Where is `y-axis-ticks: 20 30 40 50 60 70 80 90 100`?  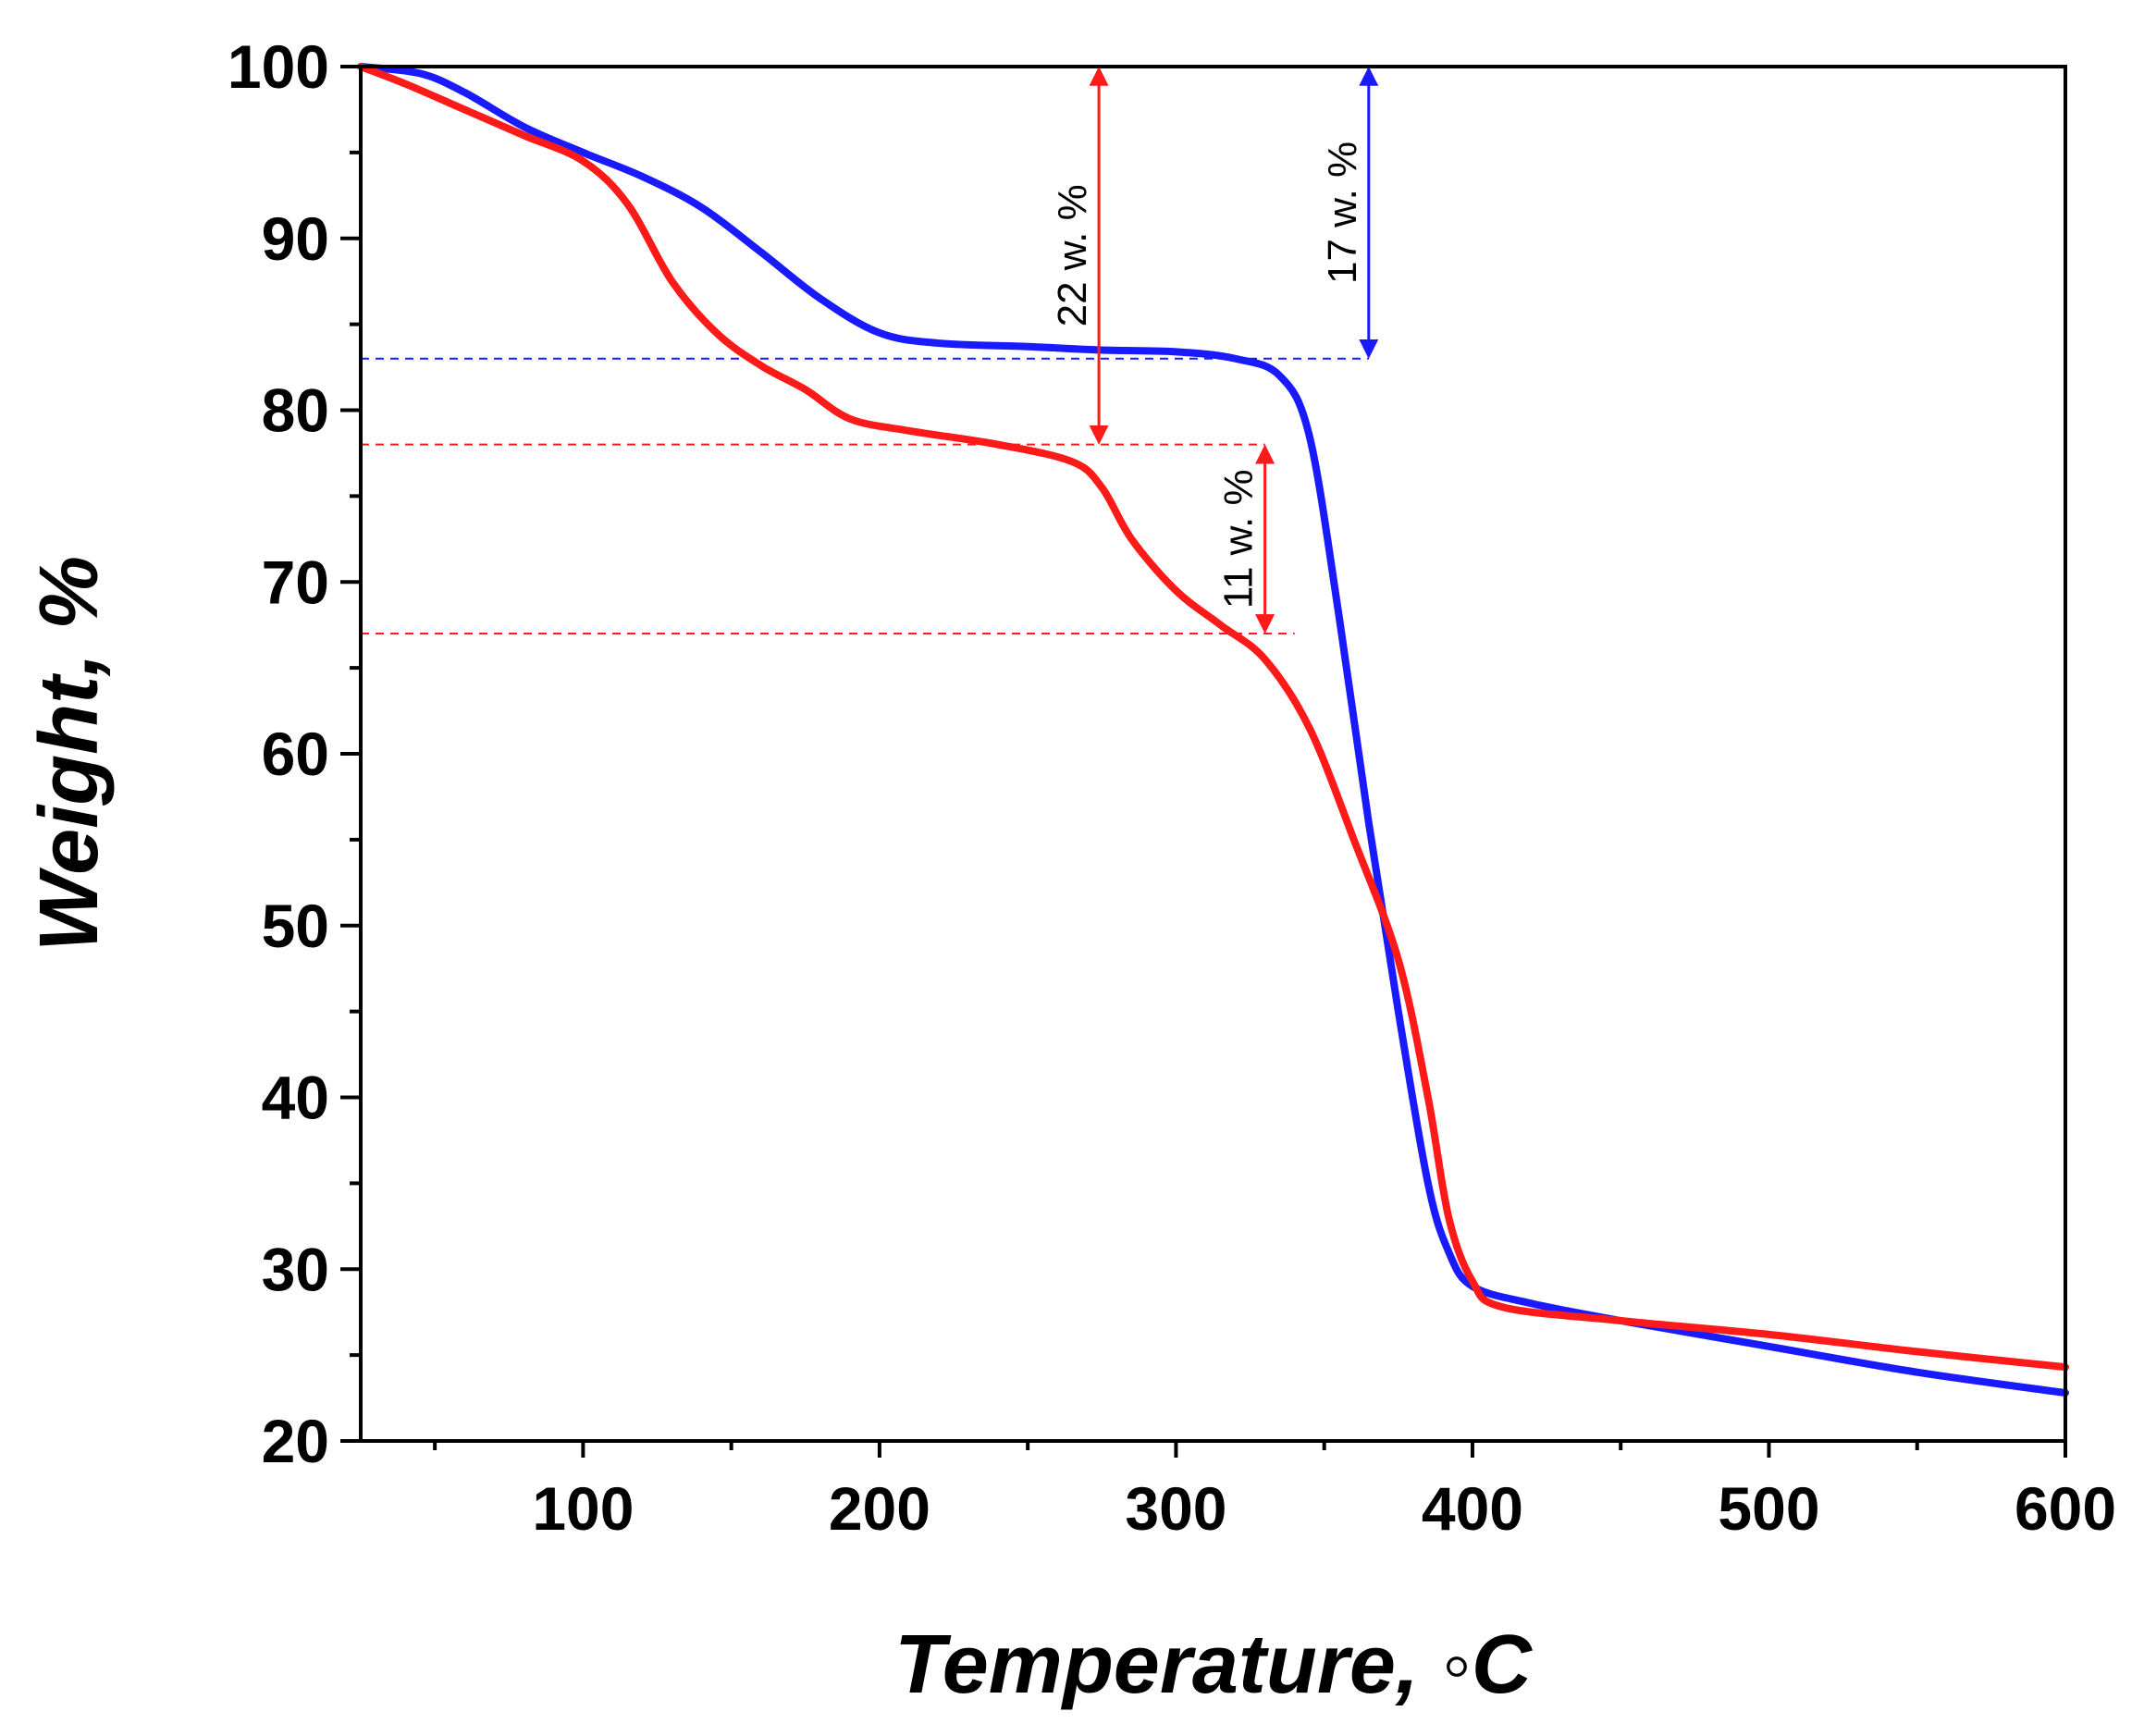
y-axis-ticks: 20 30 40 50 60 70 80 90 100 is located at coordinates (295, 753).